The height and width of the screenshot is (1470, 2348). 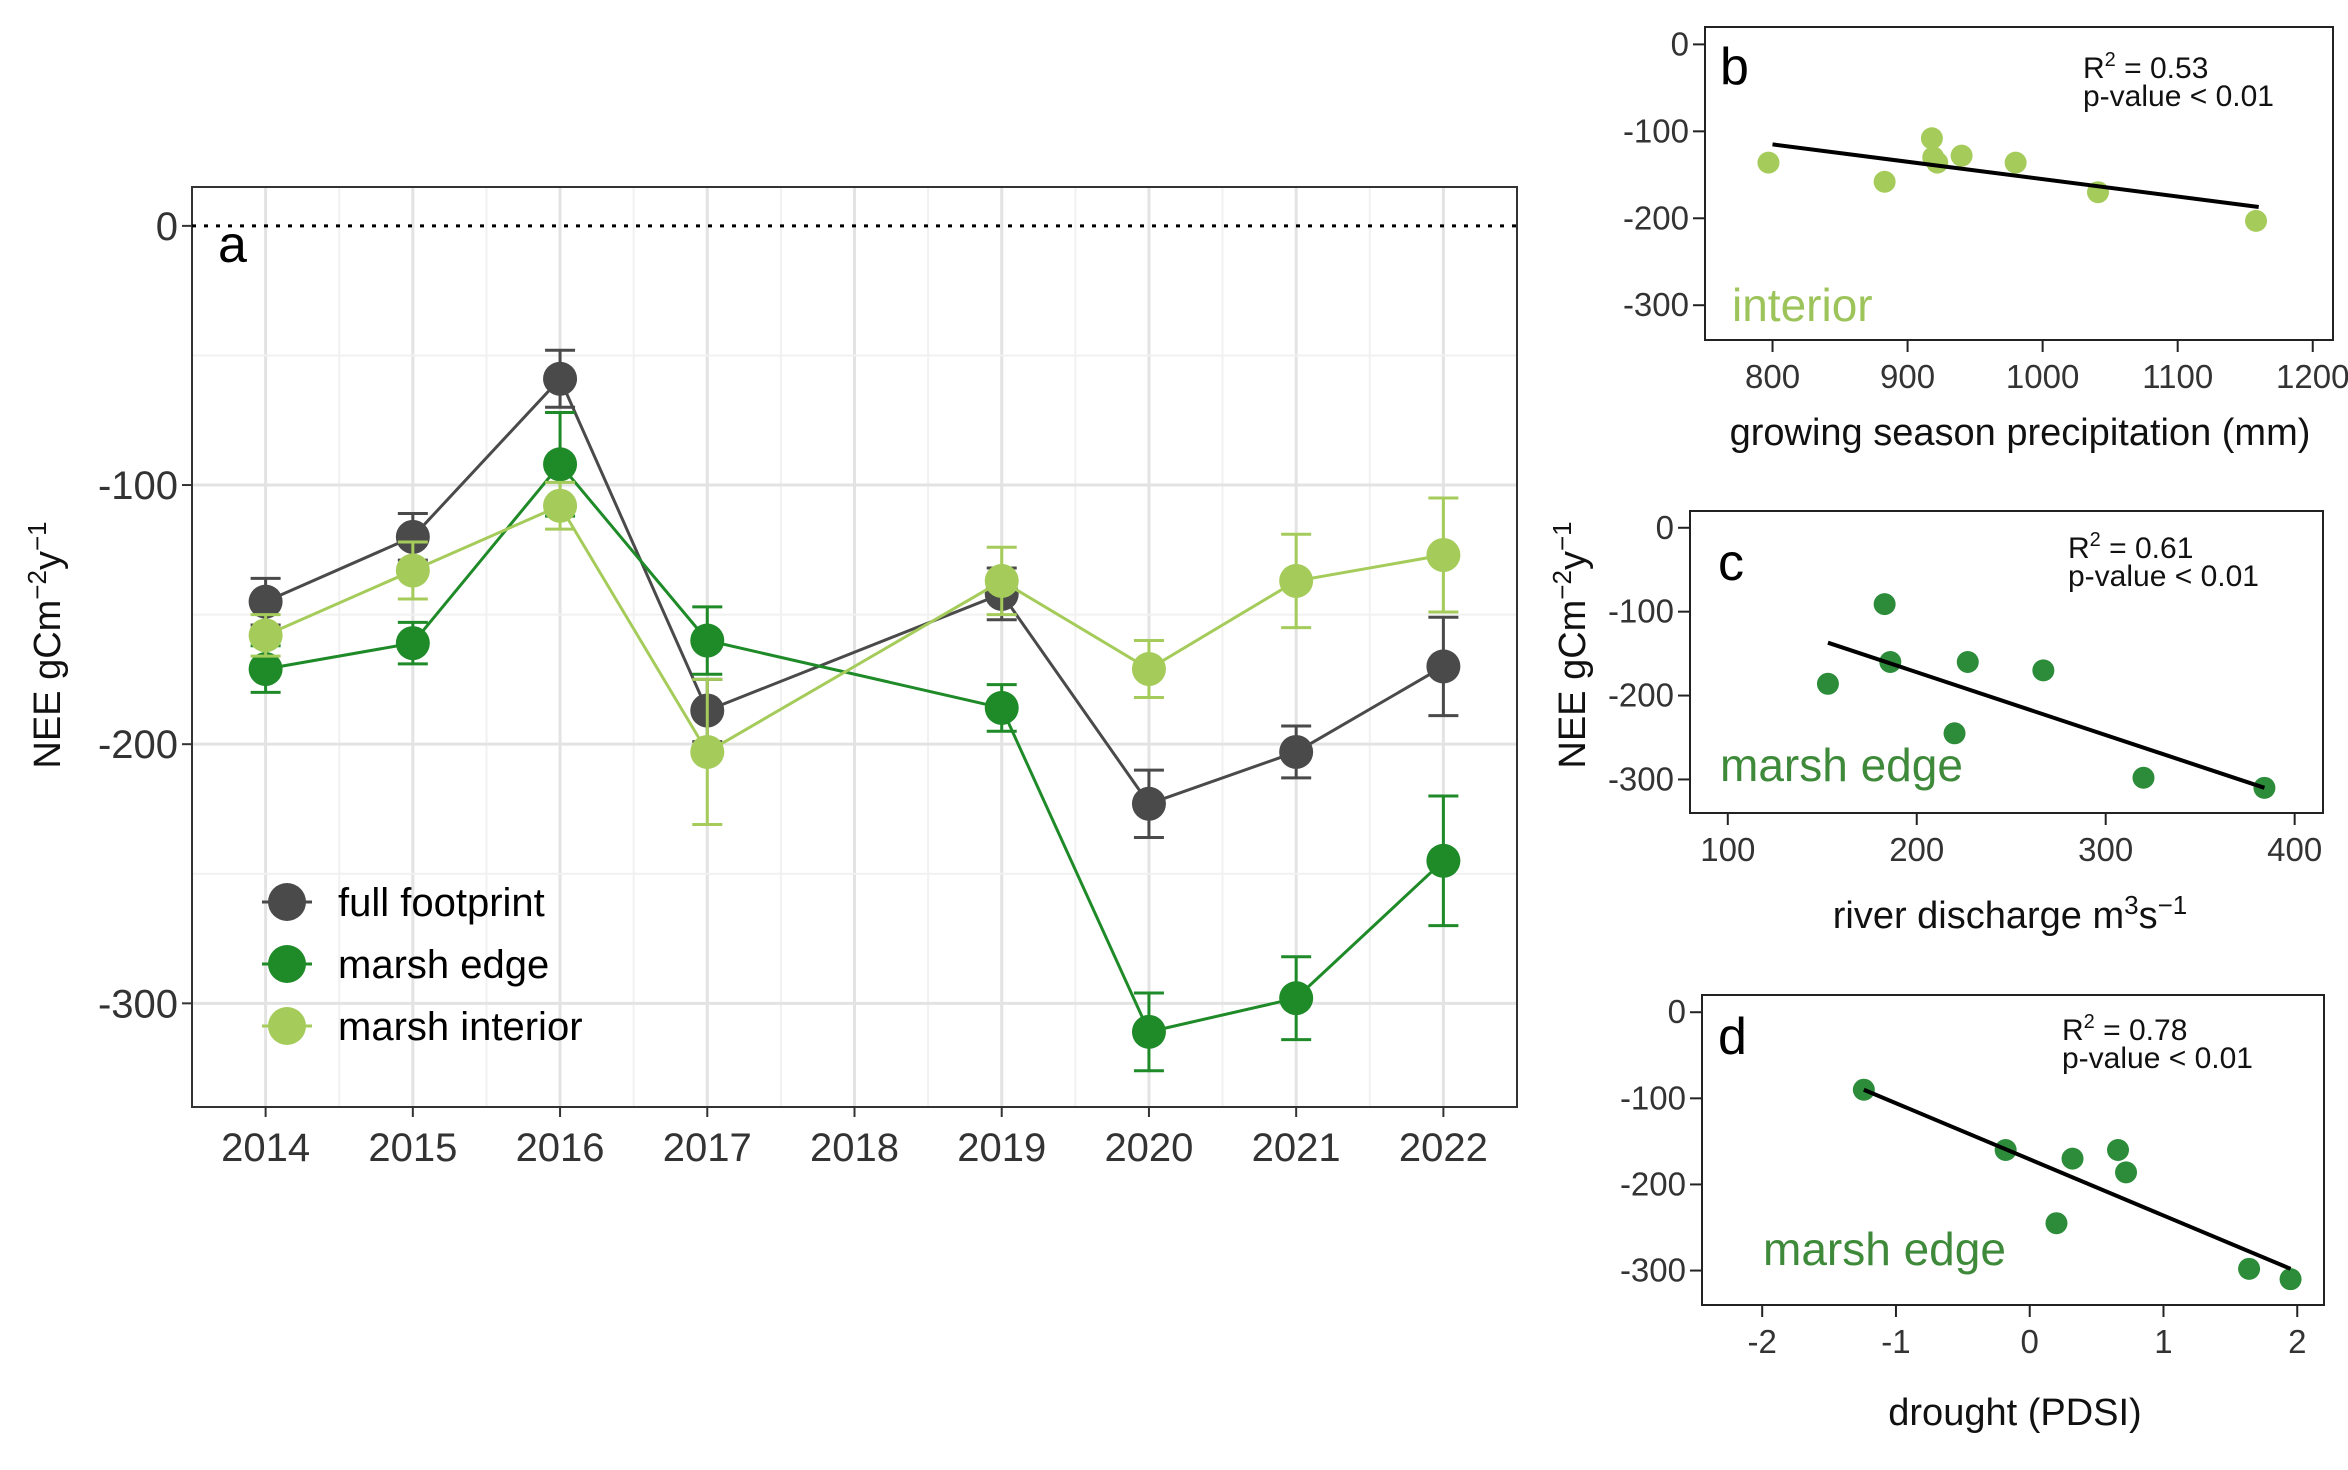 What do you see at coordinates (1664, 174) in the screenshot?
I see `panel-b-y-ticks: 0 -100 -200 -300` at bounding box center [1664, 174].